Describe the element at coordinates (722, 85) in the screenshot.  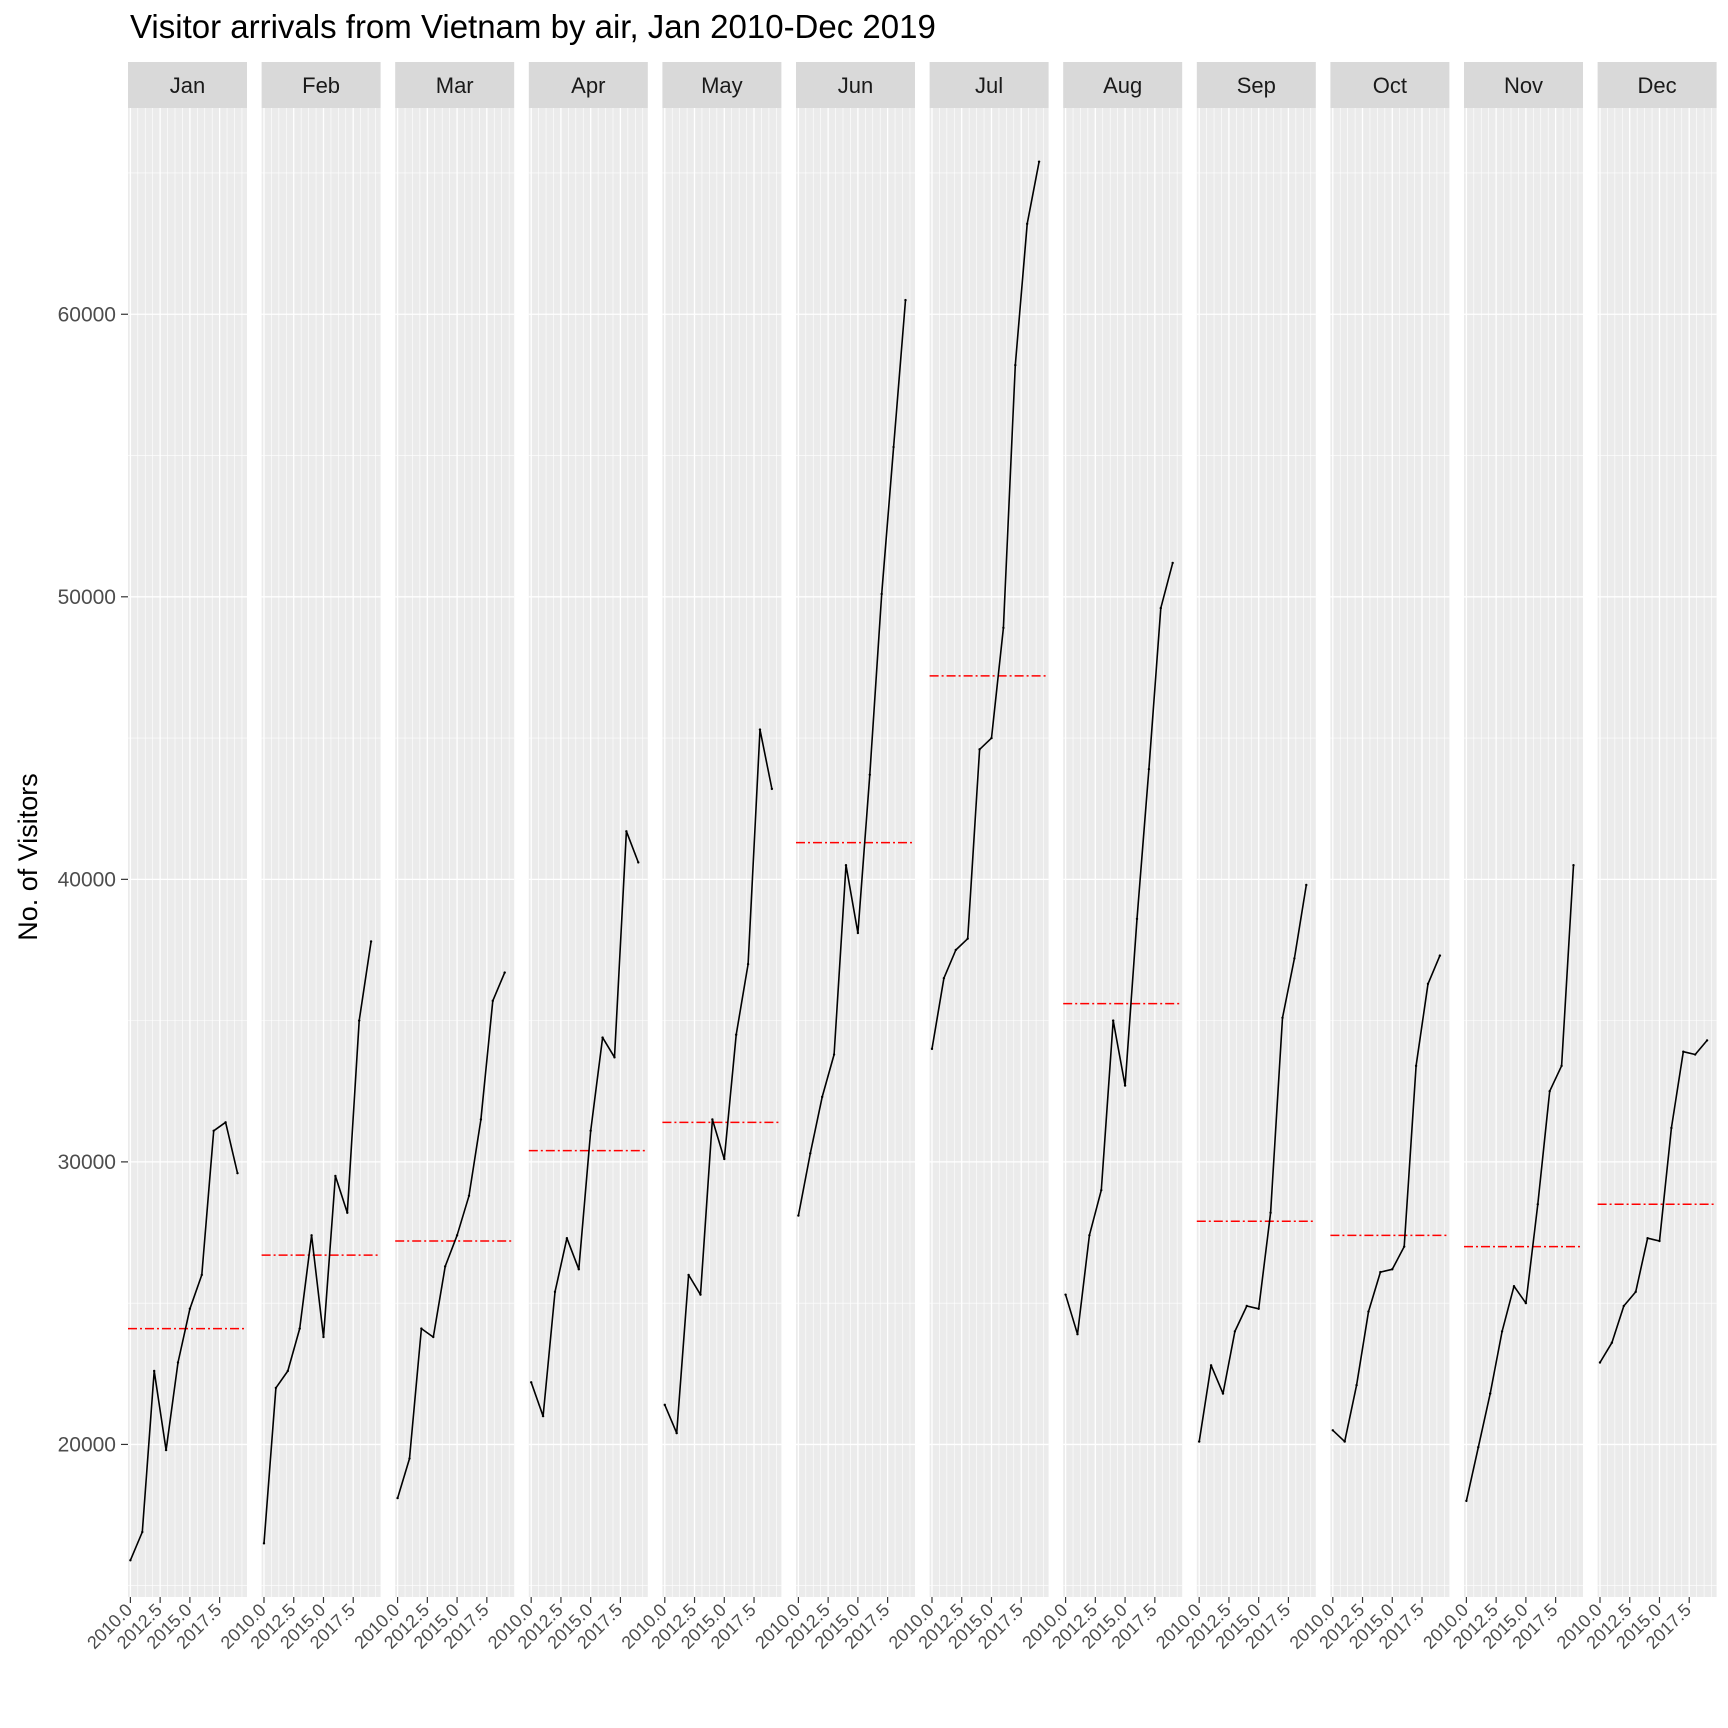
I see `facet-strip-label: May` at that location.